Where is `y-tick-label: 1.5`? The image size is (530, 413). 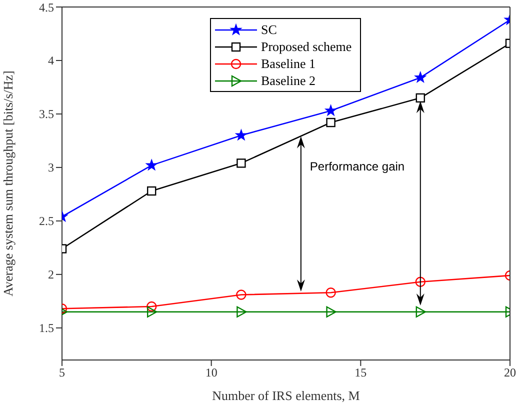
y-tick-label: 1.5 is located at coordinates (46, 328).